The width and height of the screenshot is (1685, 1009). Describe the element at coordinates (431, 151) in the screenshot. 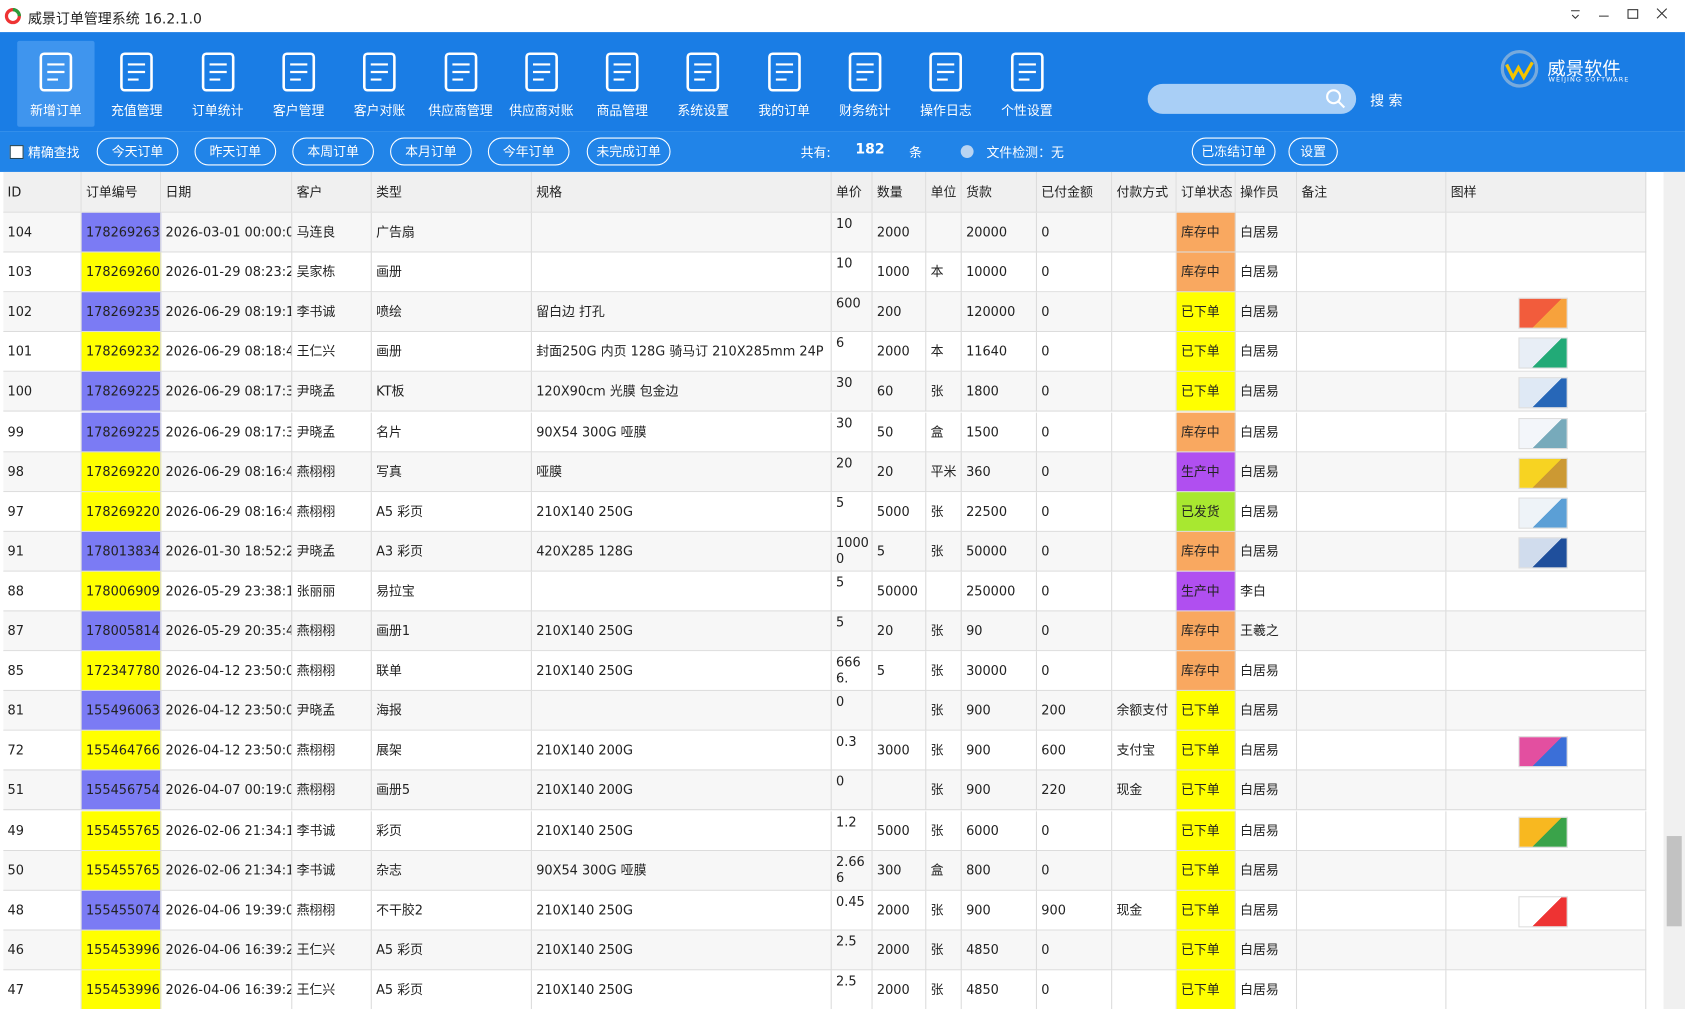

I see `filter-button: 本月订单` at that location.